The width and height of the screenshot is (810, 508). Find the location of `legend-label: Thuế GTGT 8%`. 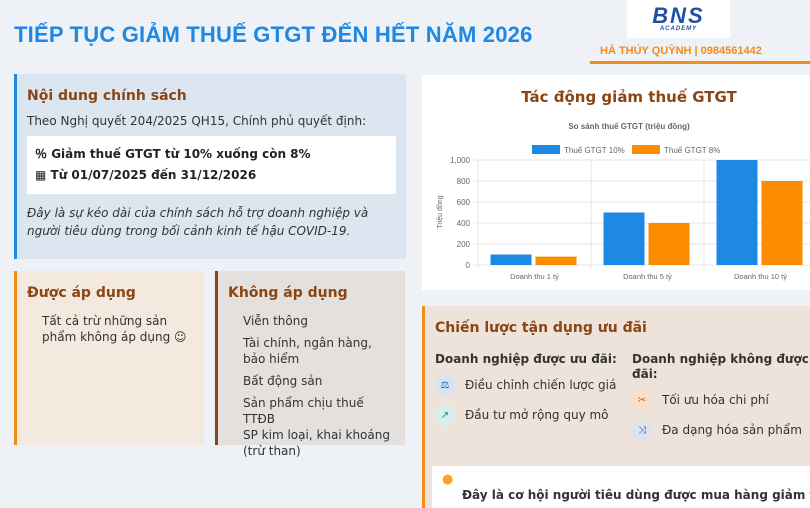

legend-label: Thuế GTGT 8% is located at coordinates (692, 150).